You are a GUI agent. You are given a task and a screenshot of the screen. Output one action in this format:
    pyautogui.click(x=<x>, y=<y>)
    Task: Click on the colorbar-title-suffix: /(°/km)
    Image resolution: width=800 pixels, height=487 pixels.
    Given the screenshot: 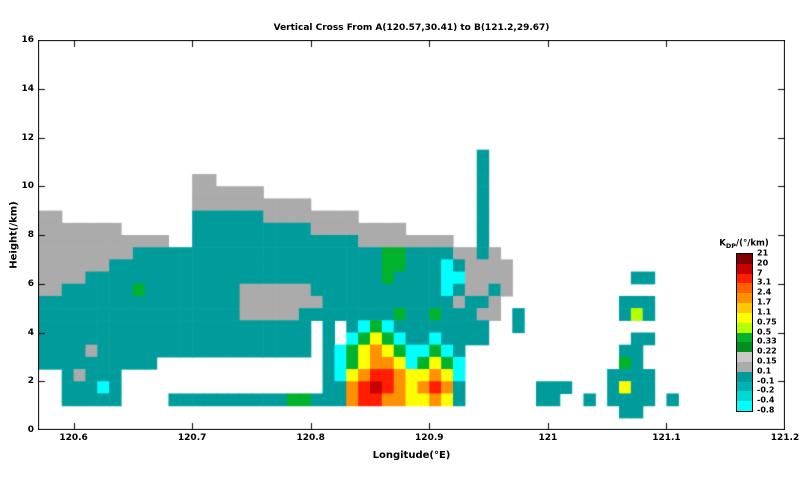 What is the action you would take?
    pyautogui.click(x=752, y=243)
    